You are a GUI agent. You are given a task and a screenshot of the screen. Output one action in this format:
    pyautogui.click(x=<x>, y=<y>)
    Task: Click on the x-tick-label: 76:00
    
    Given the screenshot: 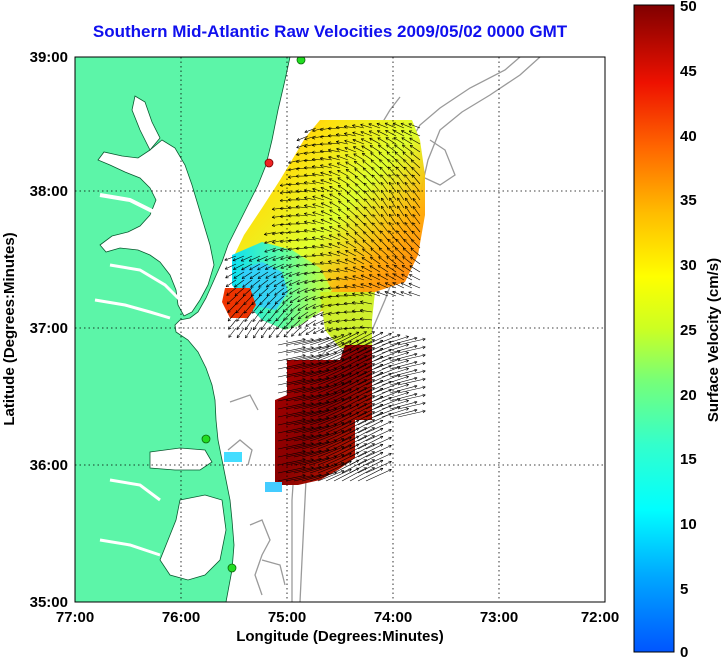 What is the action you would take?
    pyautogui.click(x=181, y=617)
    